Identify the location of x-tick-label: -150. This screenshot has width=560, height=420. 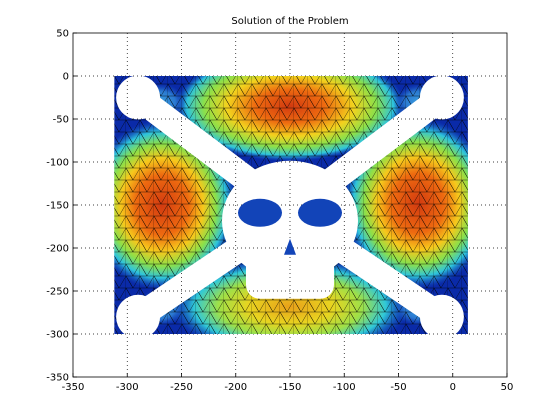
(290, 387).